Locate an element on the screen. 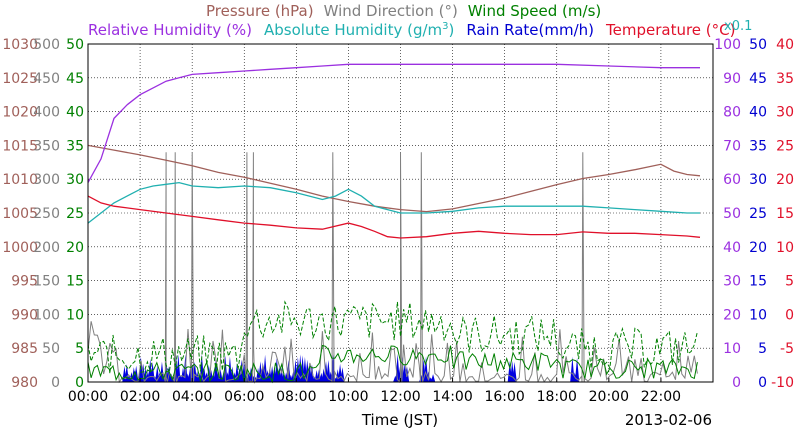 This screenshot has width=800, height=434. x-tick-label: 22:00 is located at coordinates (661, 397).